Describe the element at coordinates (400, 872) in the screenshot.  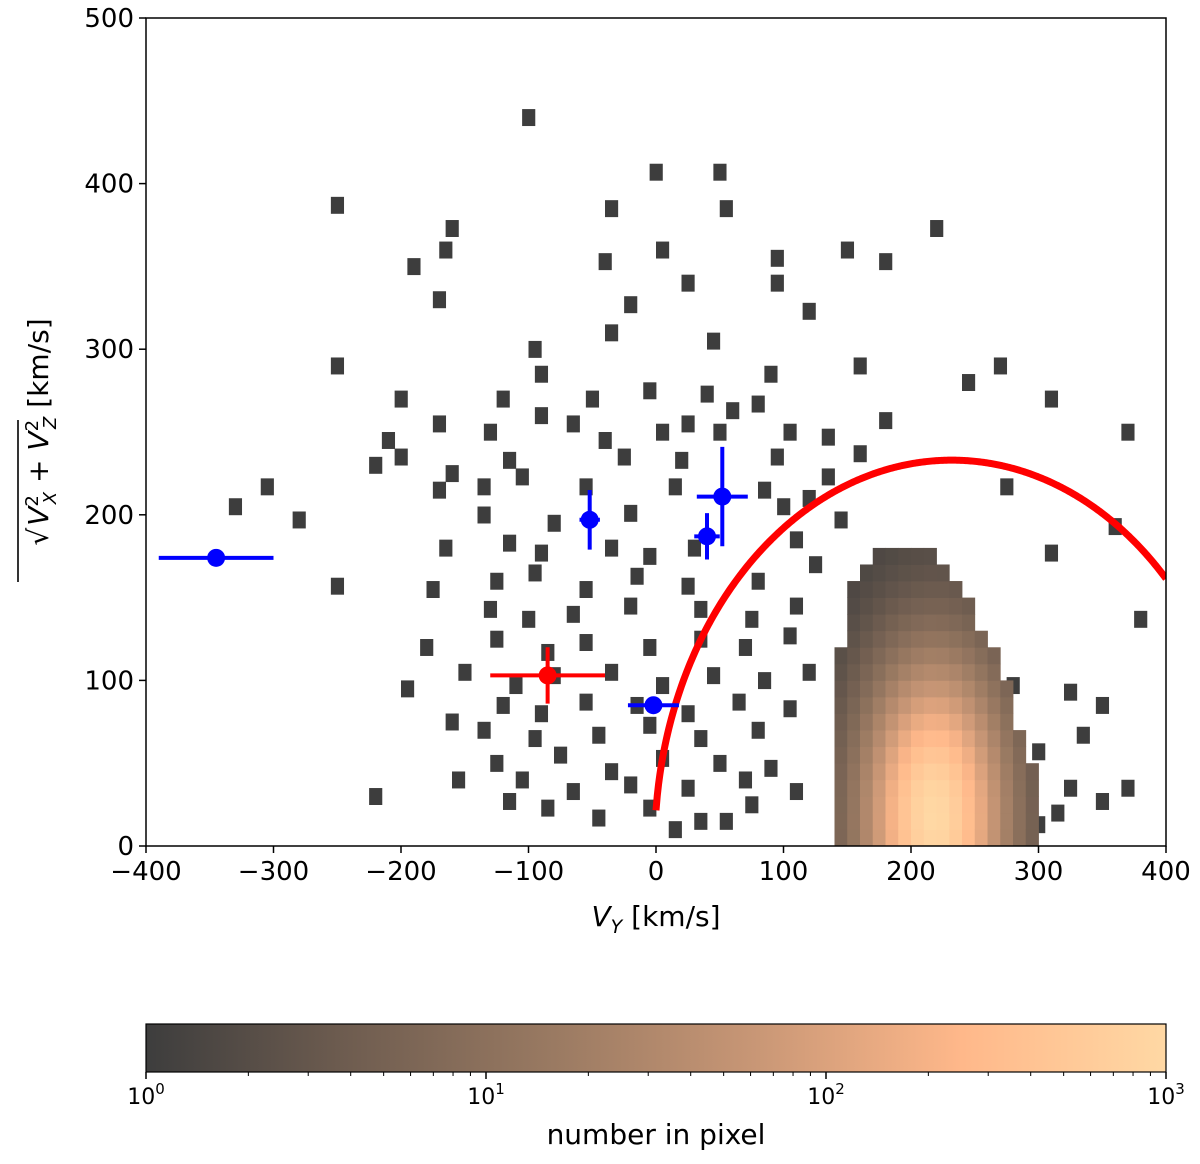
I see `x-tick-label: −200` at that location.